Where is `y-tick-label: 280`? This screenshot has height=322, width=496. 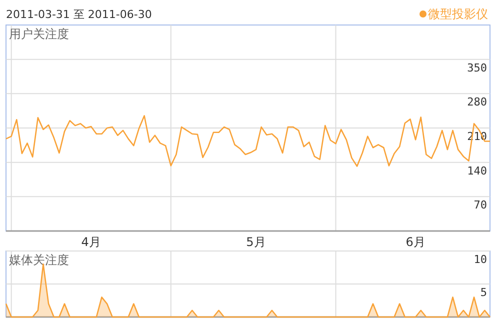 y-tick-label: 280 is located at coordinates (477, 102).